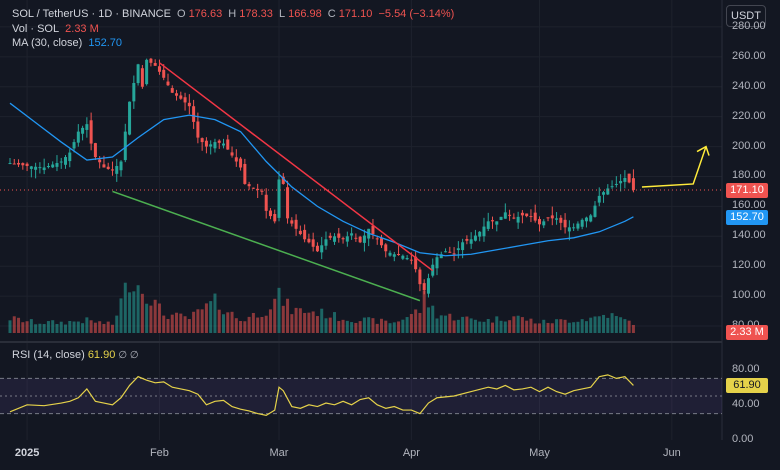  I want to click on price-tick-label: 240.00, so click(749, 85).